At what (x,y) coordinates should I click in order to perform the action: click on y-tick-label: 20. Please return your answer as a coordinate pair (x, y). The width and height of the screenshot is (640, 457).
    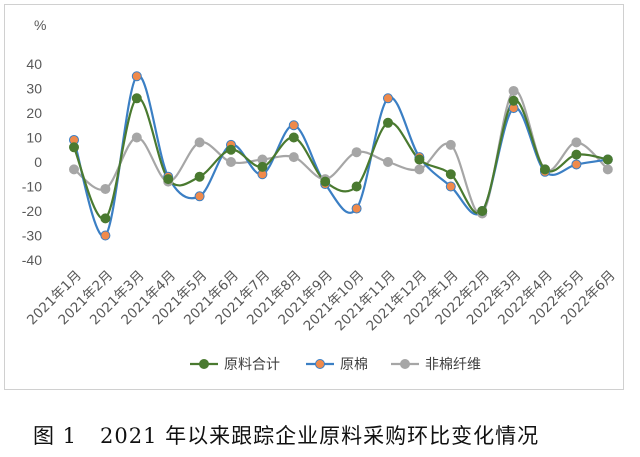
    Looking at the image, I should click on (34, 113).